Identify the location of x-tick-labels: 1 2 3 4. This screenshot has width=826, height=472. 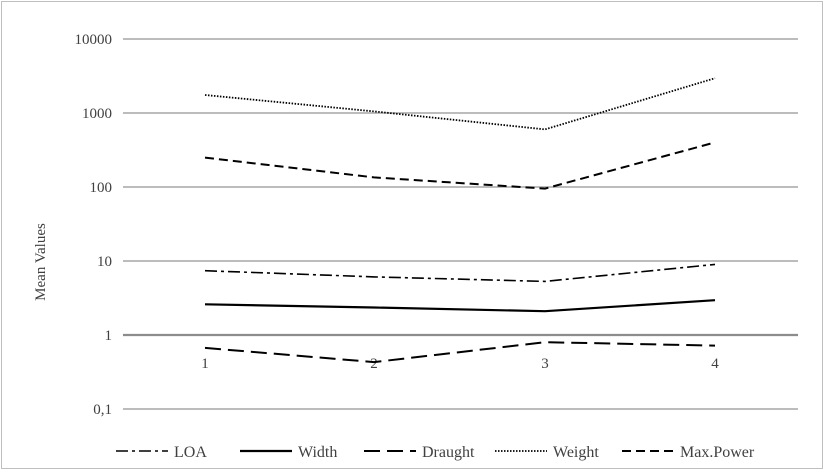
(460, 364).